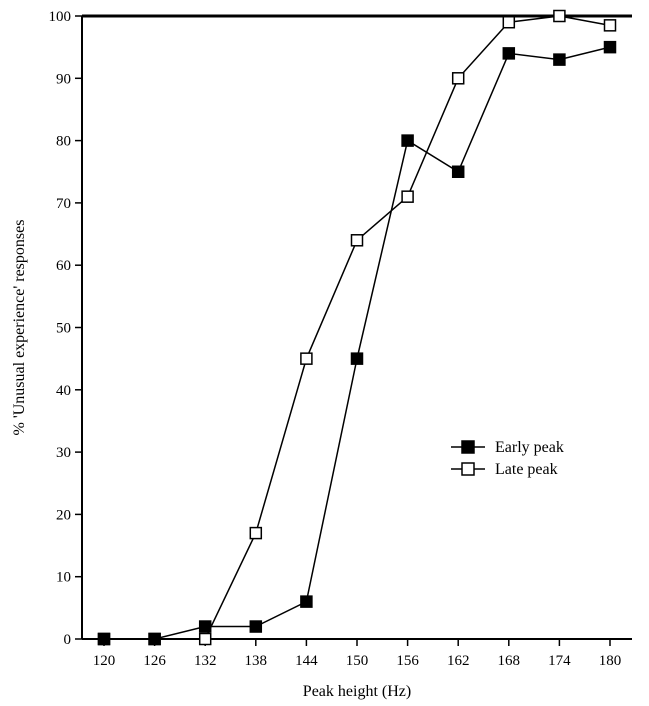  What do you see at coordinates (507, 458) in the screenshot?
I see `legend: Early peak Late peak` at bounding box center [507, 458].